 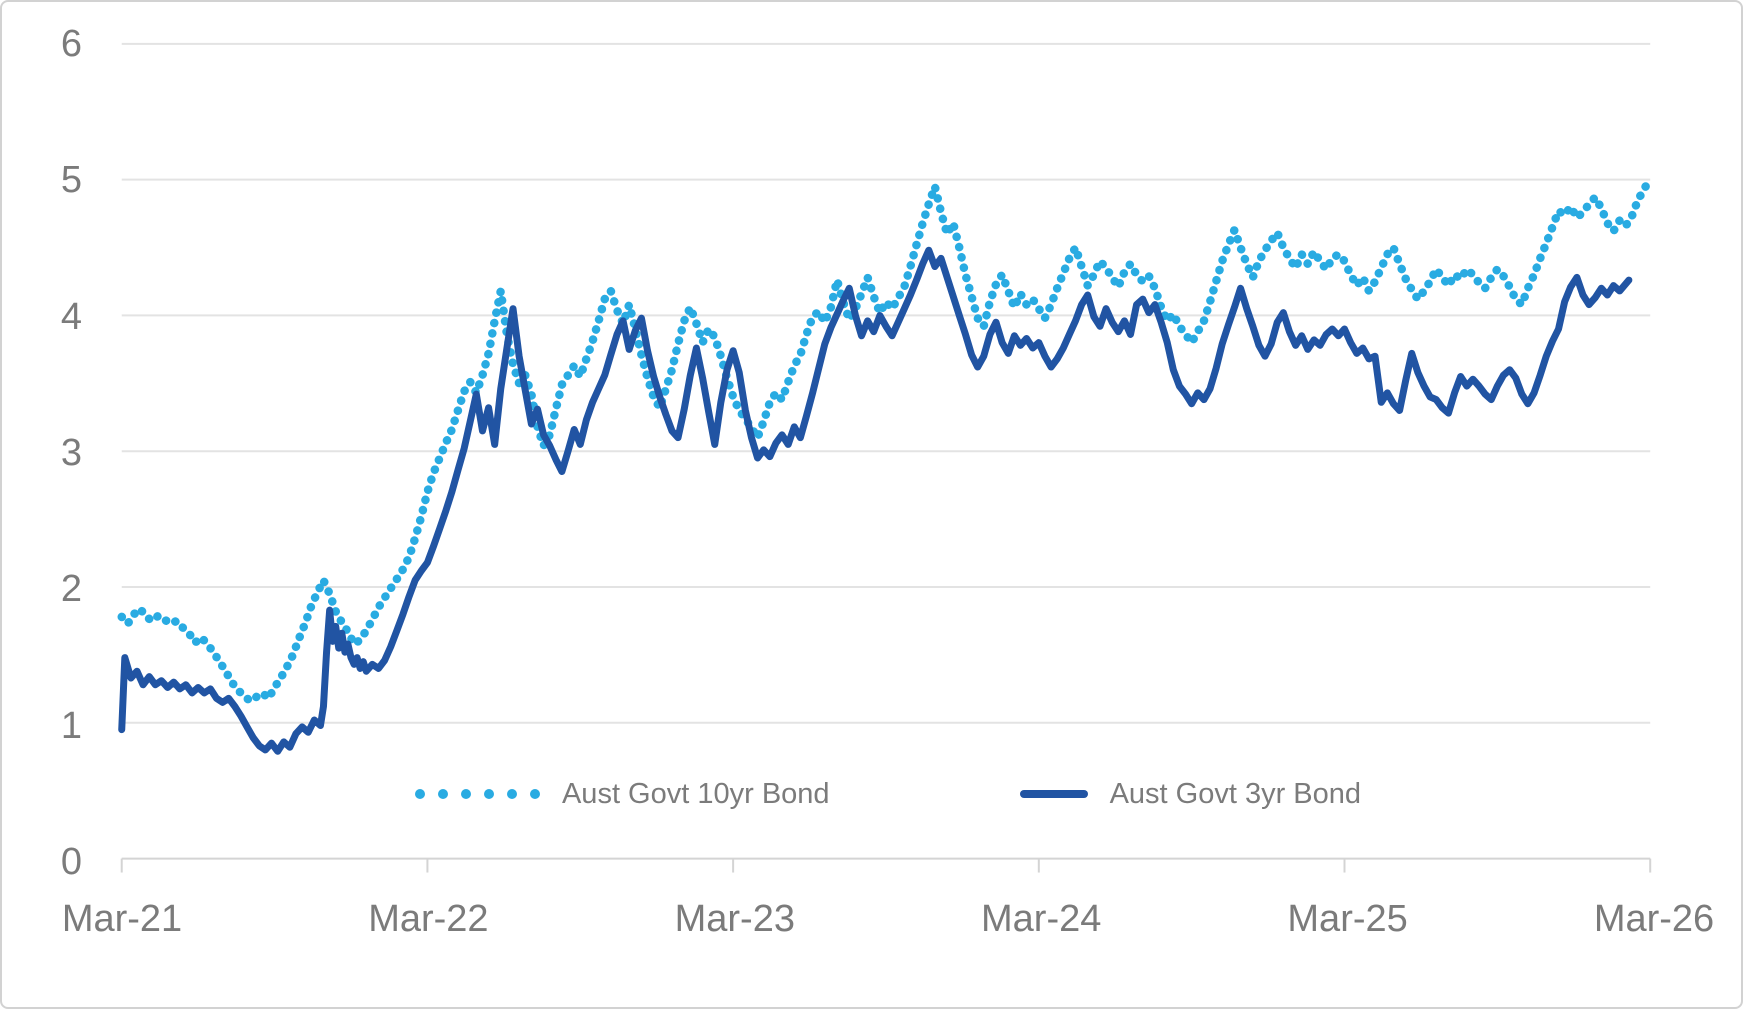 What do you see at coordinates (428, 919) in the screenshot?
I see `x-axis-label-Mar-22: Mar-22` at bounding box center [428, 919].